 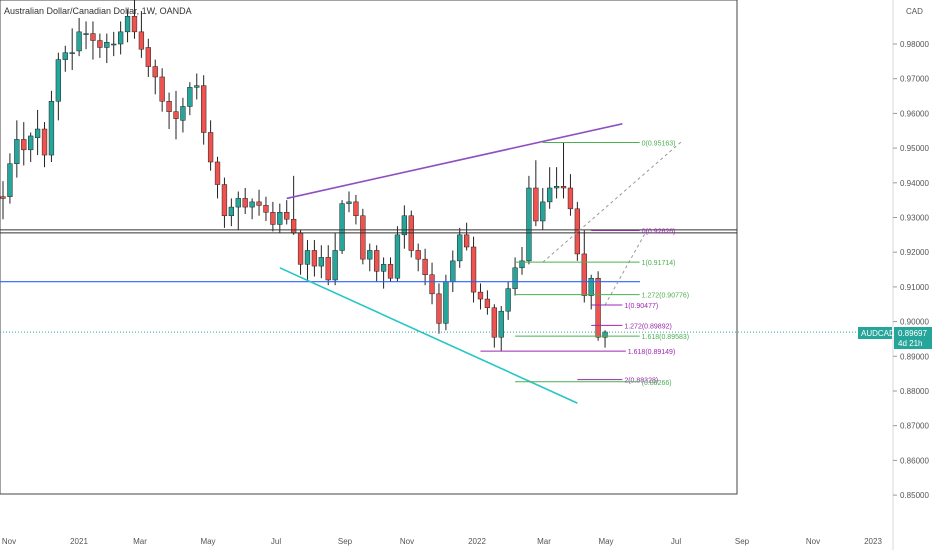 What do you see at coordinates (914, 460) in the screenshot?
I see `price-tick-label: 0.86000` at bounding box center [914, 460].